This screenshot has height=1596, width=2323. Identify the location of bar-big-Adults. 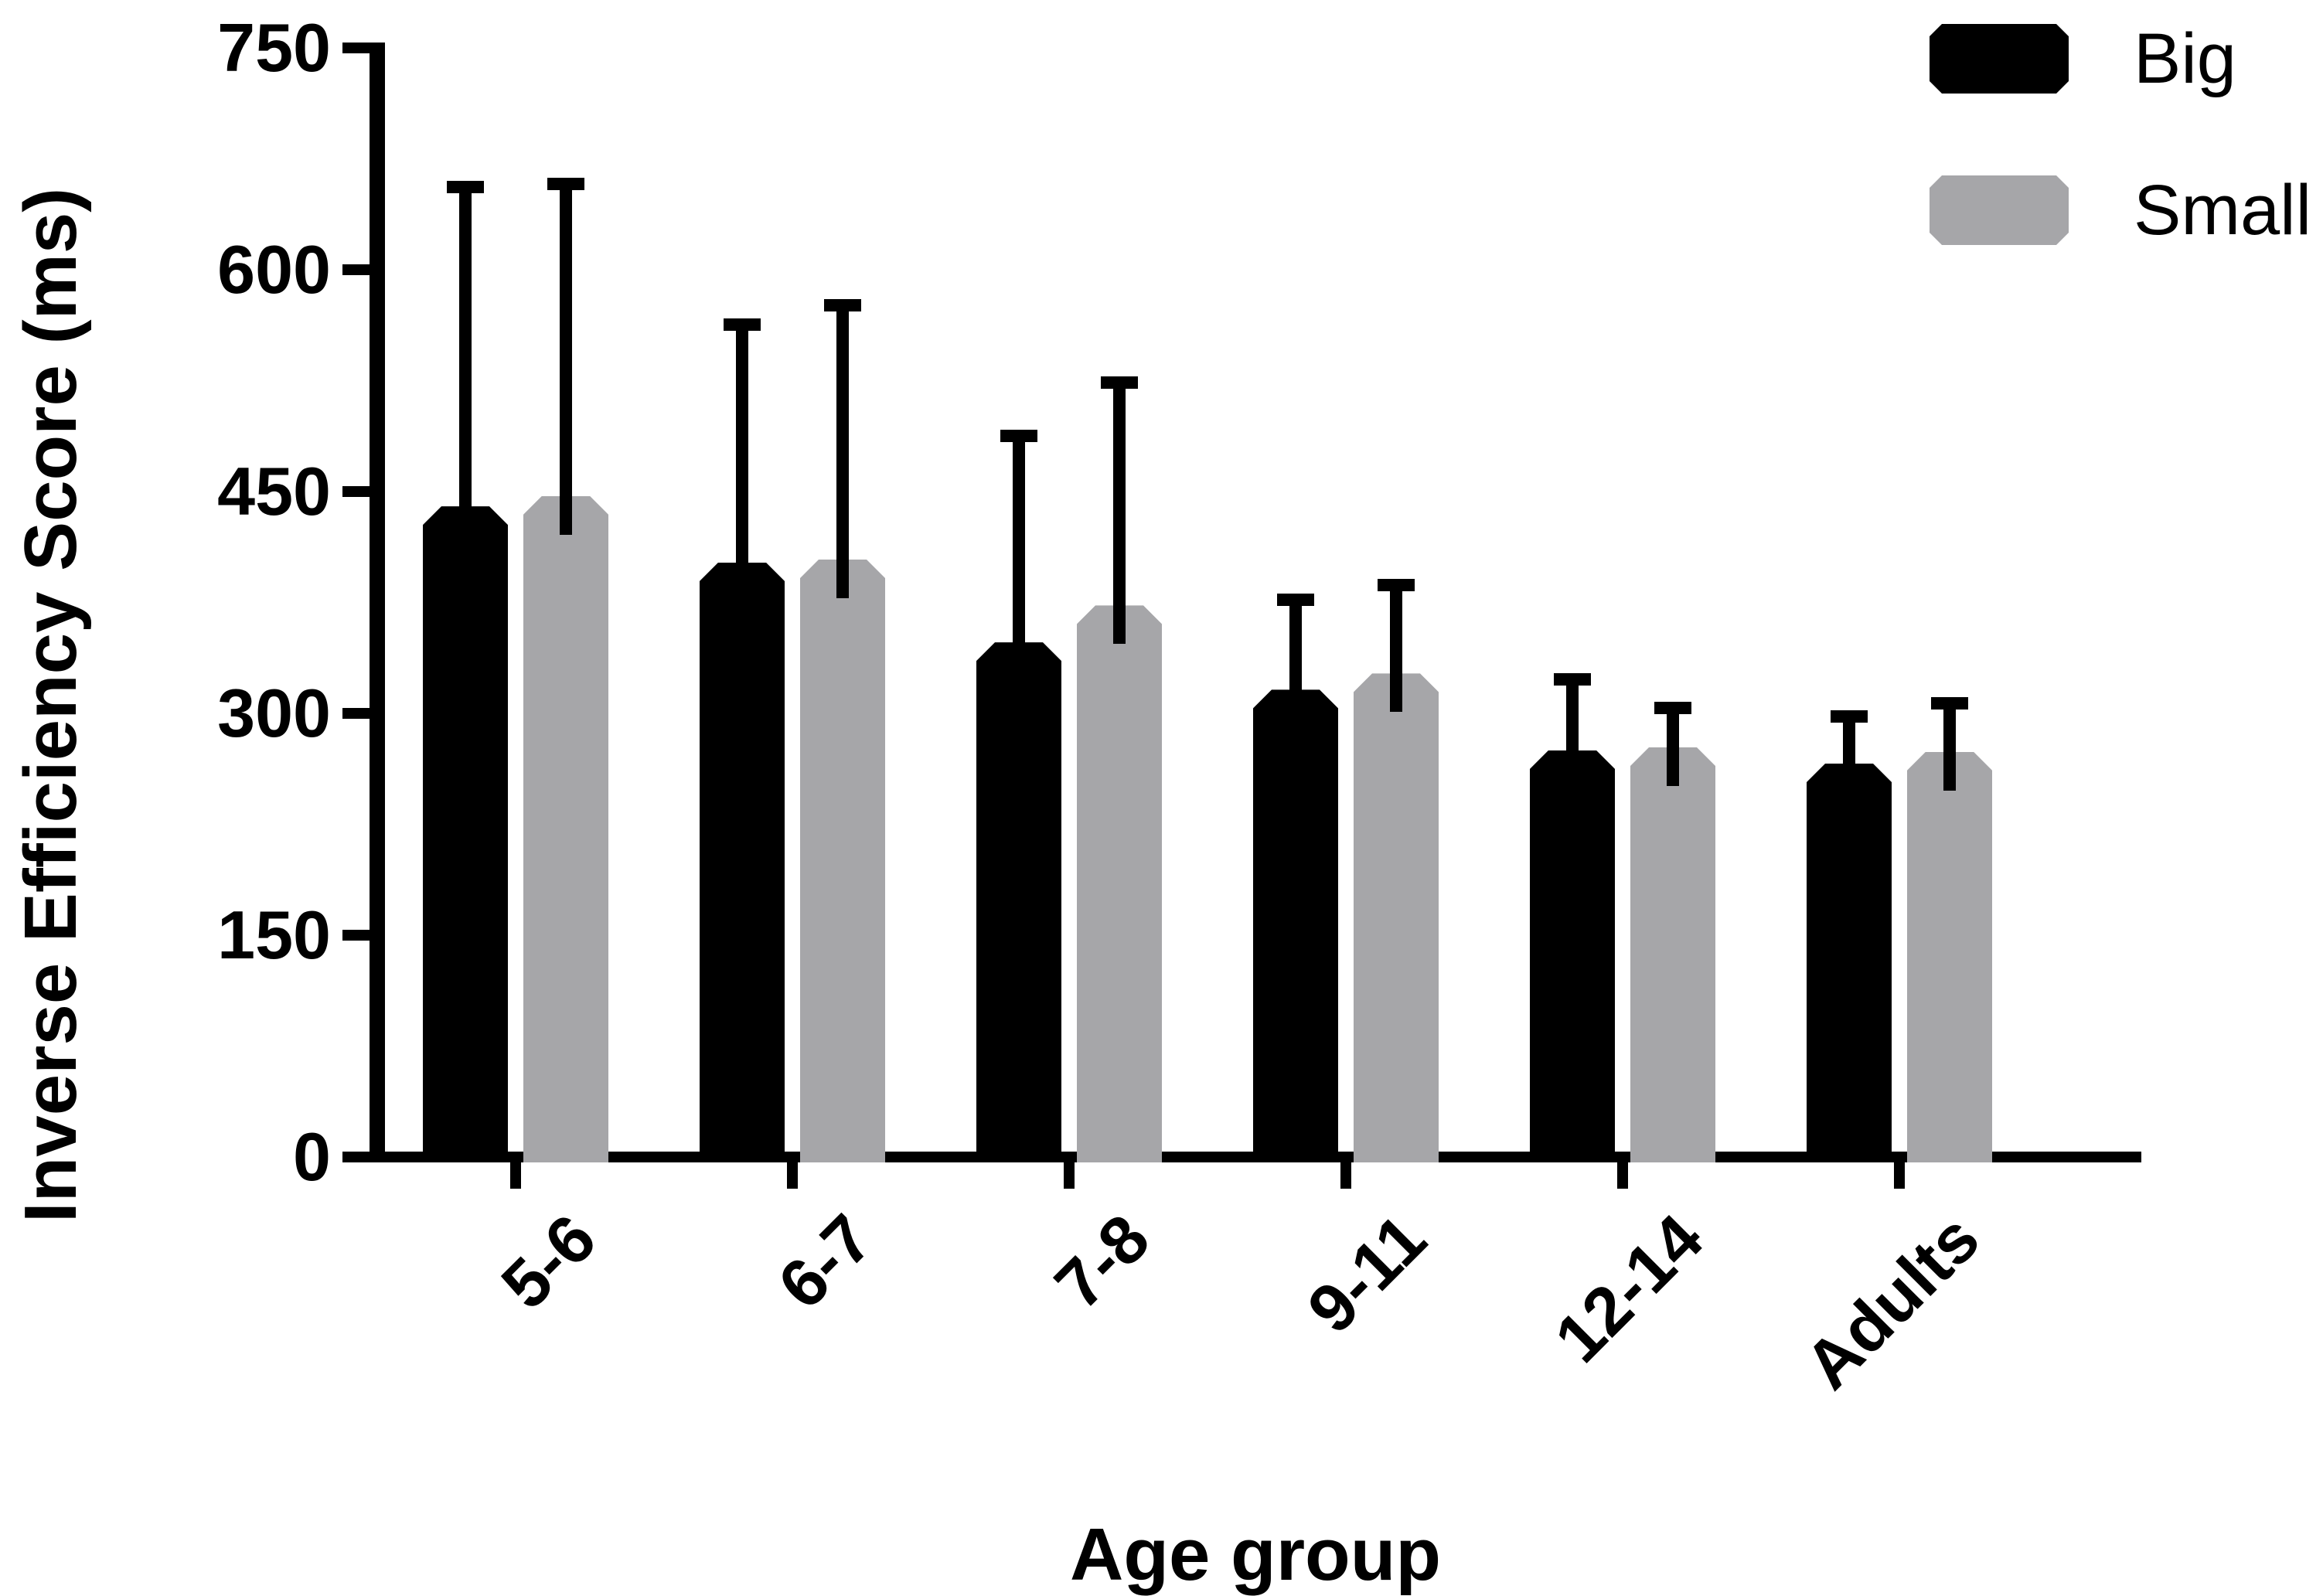
(1849, 963).